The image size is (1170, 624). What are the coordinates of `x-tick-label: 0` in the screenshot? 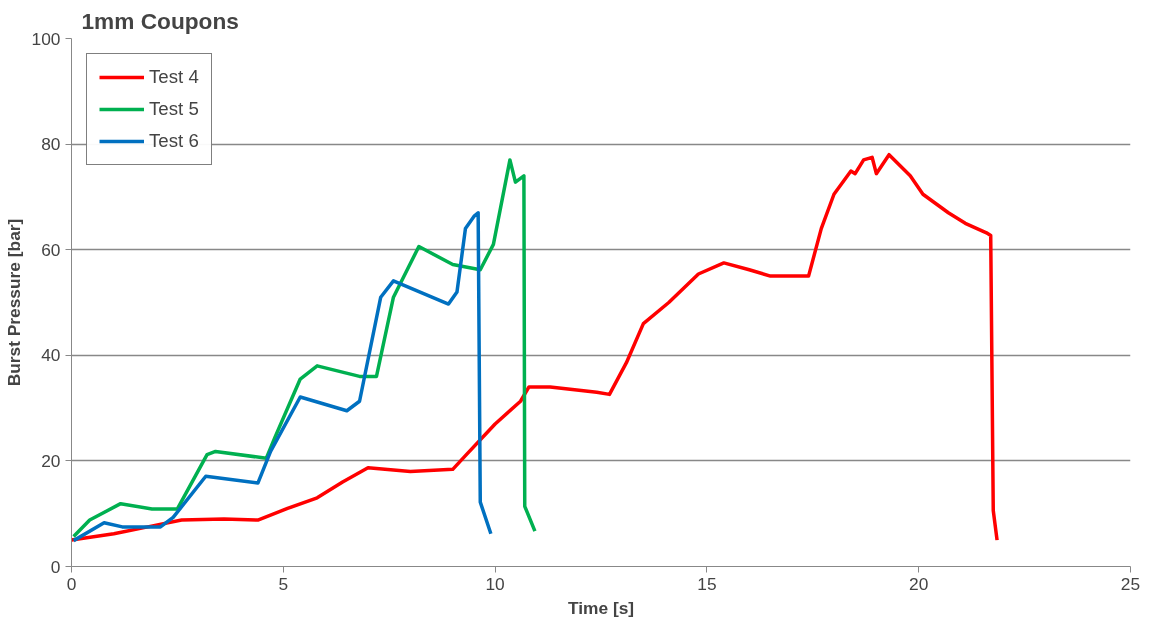 It's located at (71, 583).